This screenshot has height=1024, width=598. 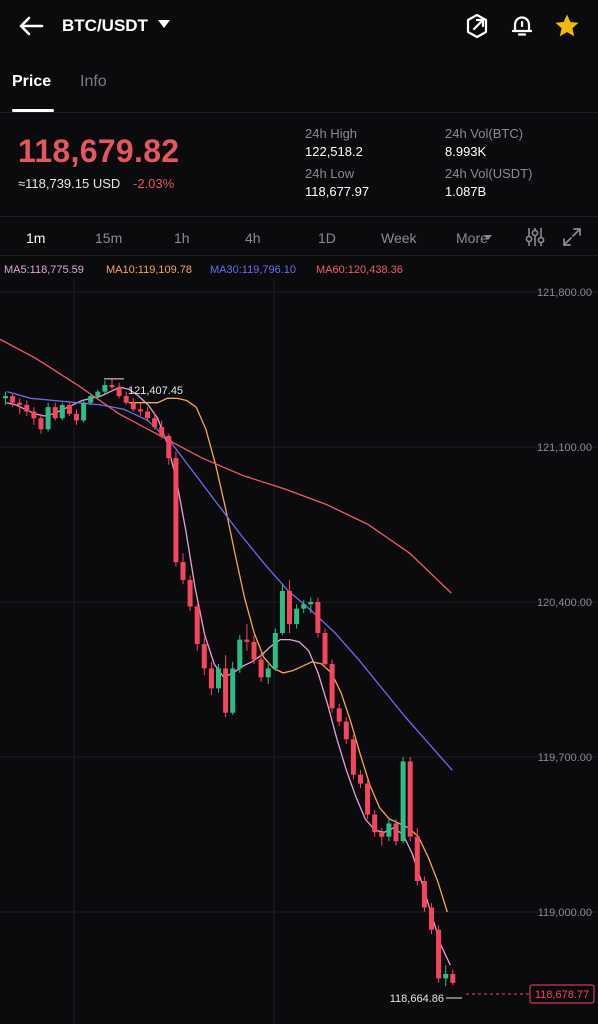 I want to click on last-price-tag, so click(x=562, y=994).